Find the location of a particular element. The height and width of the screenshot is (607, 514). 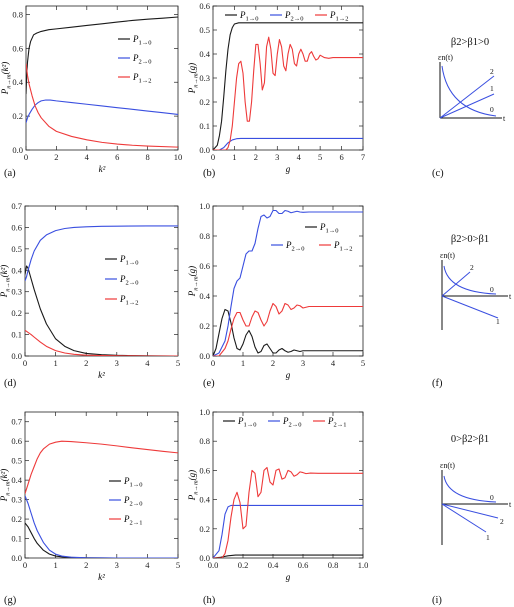

x-tick-label: 0.0 is located at coordinates (213, 565).